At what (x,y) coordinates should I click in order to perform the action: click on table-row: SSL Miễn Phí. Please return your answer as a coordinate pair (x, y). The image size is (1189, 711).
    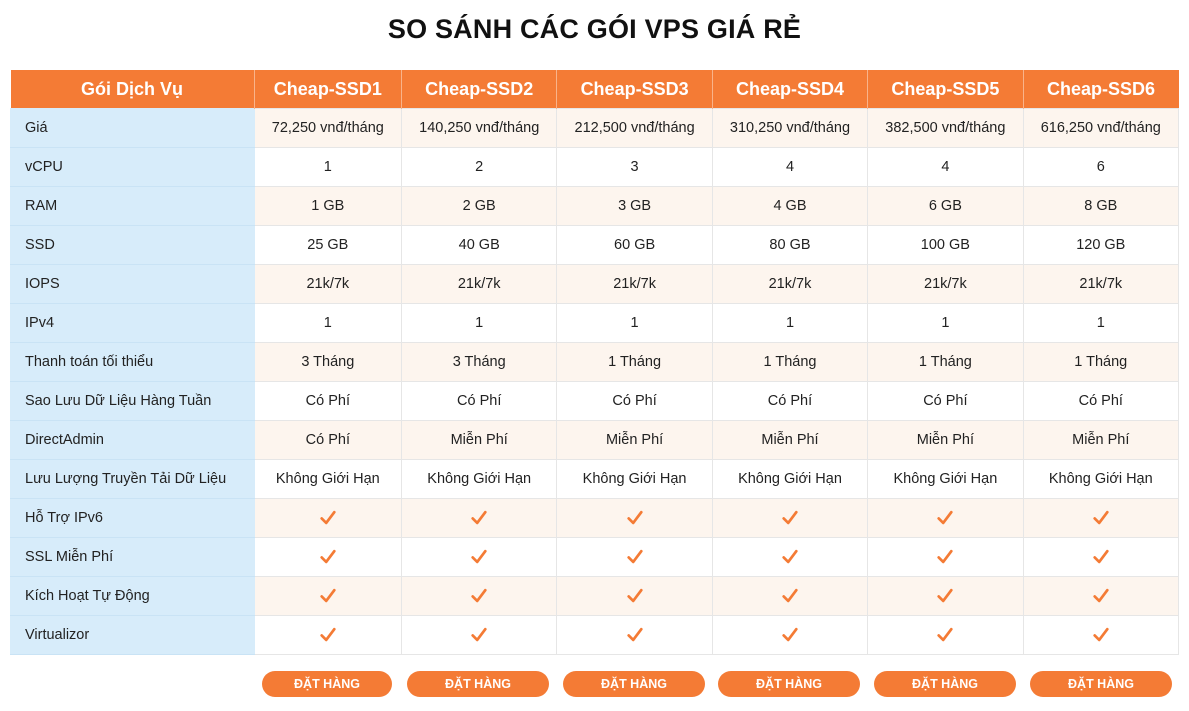
    Looking at the image, I should click on (595, 557).